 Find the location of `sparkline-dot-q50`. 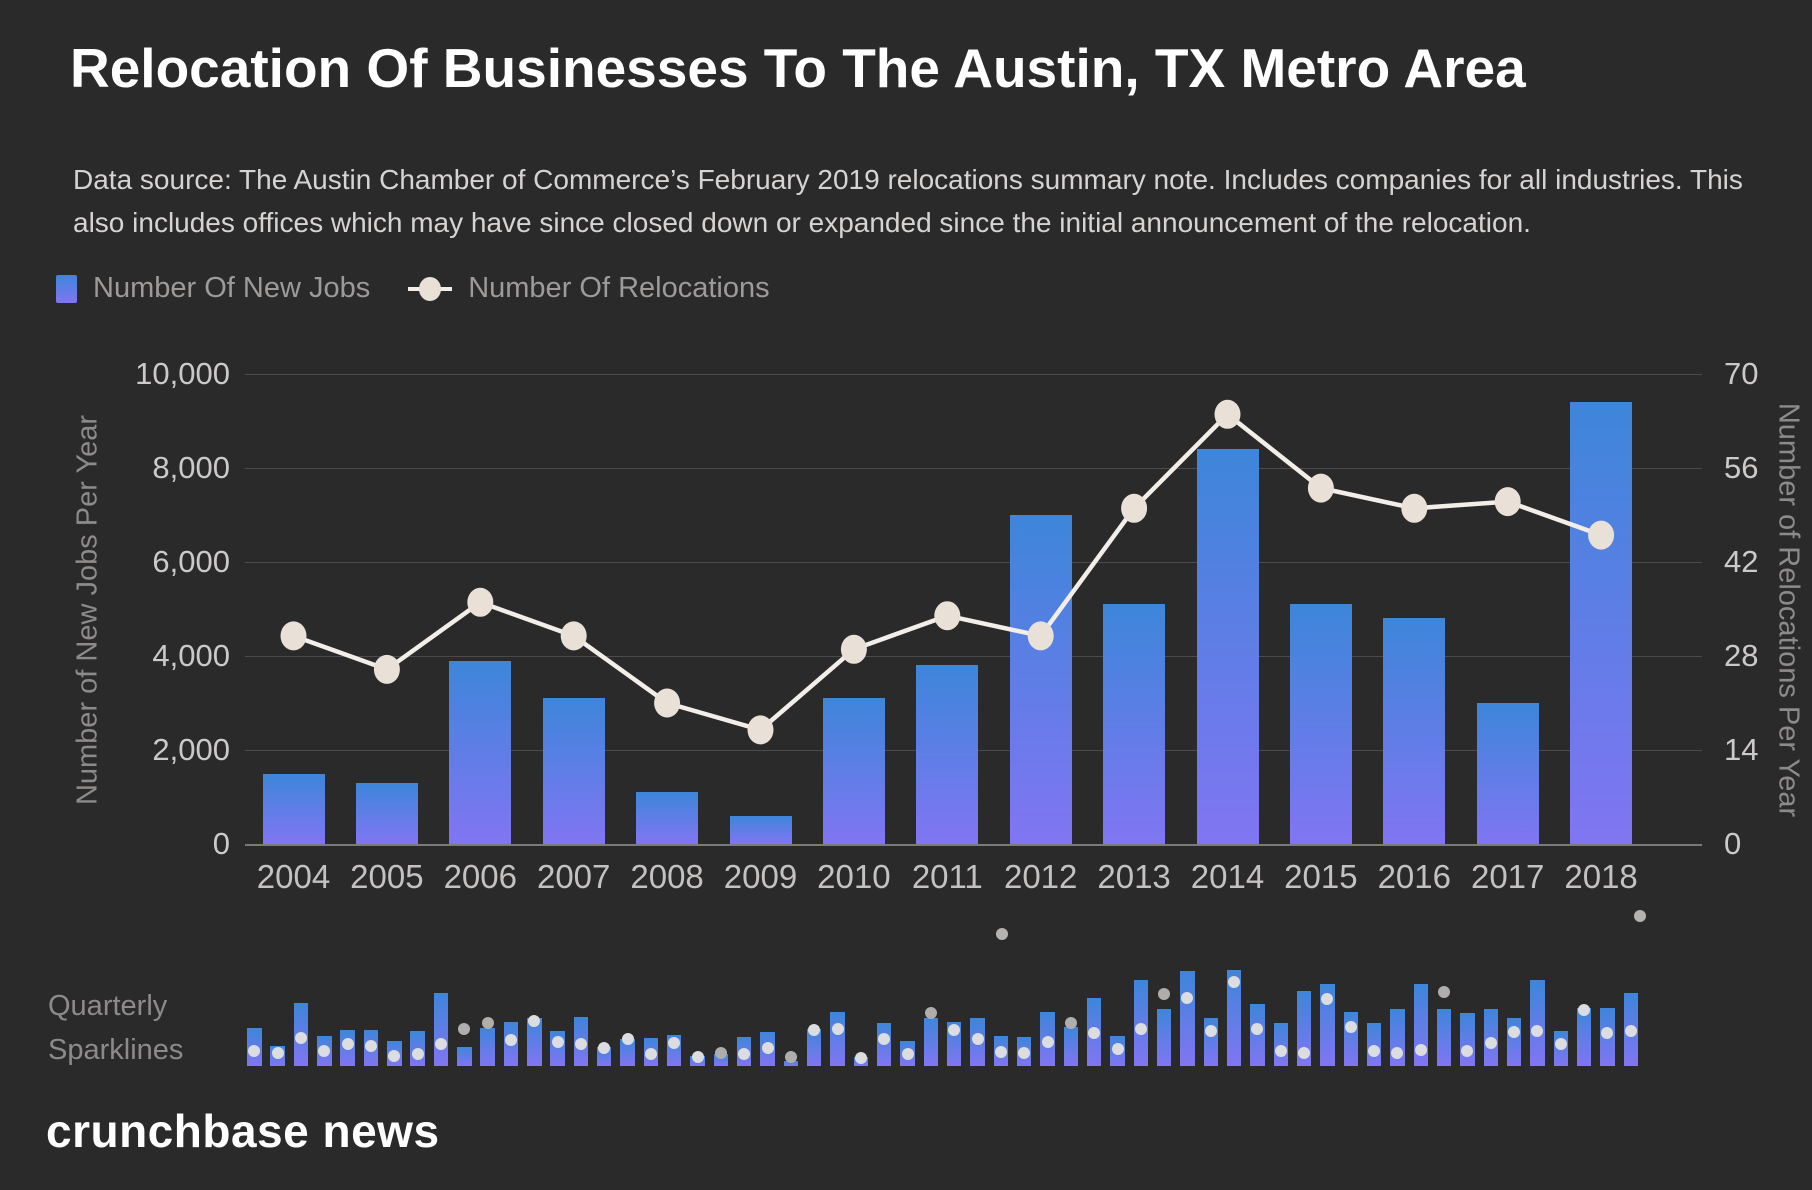

sparkline-dot-q50 is located at coordinates (1397, 1053).